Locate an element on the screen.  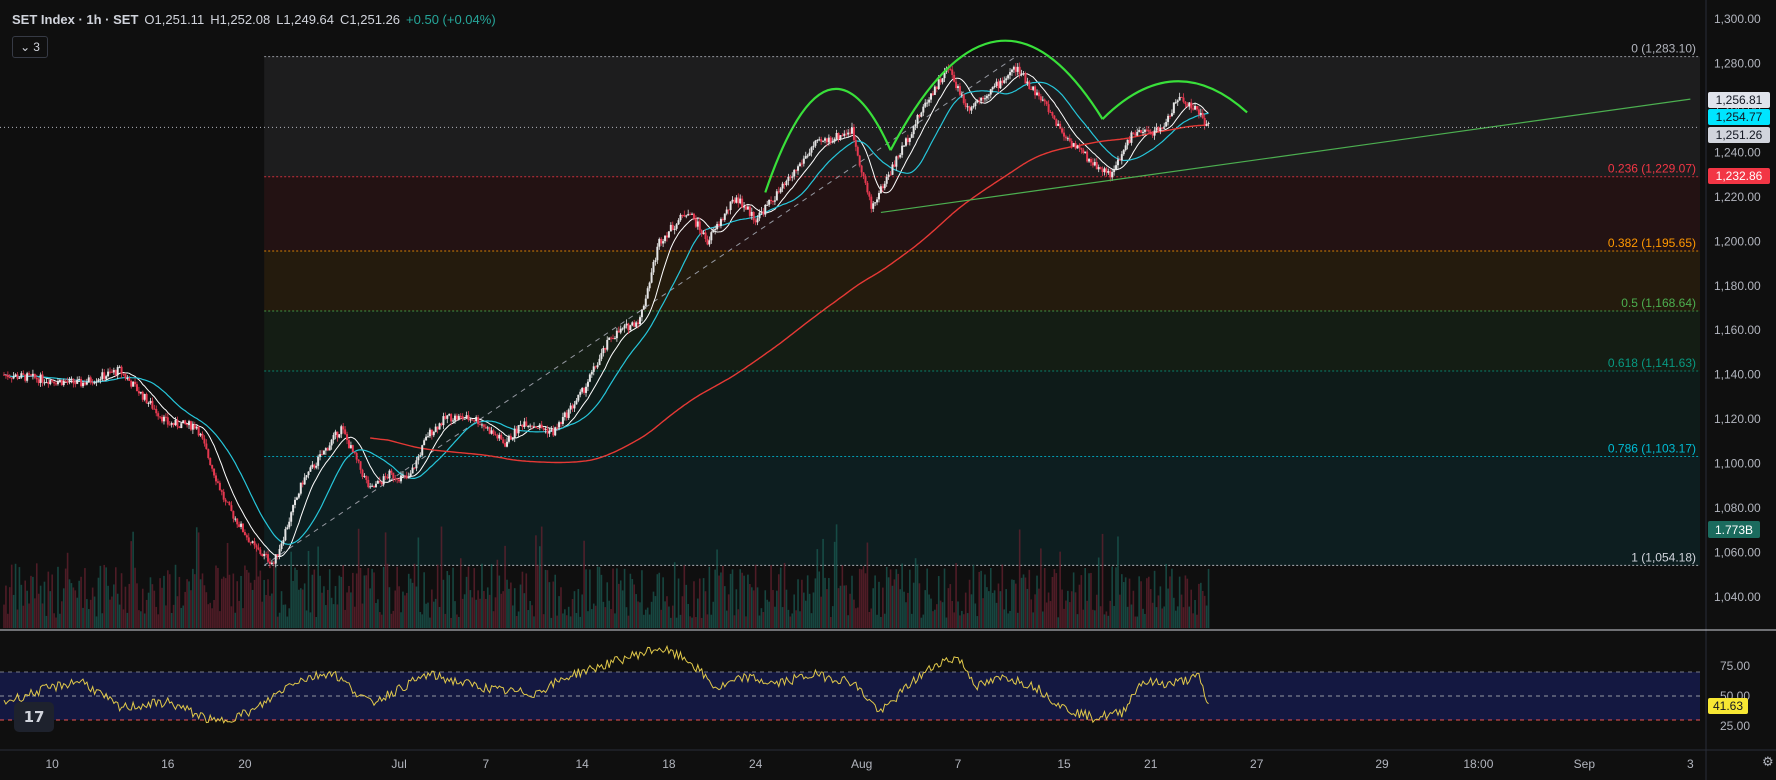
gear-icon: ⚙ is located at coordinates (1768, 761).